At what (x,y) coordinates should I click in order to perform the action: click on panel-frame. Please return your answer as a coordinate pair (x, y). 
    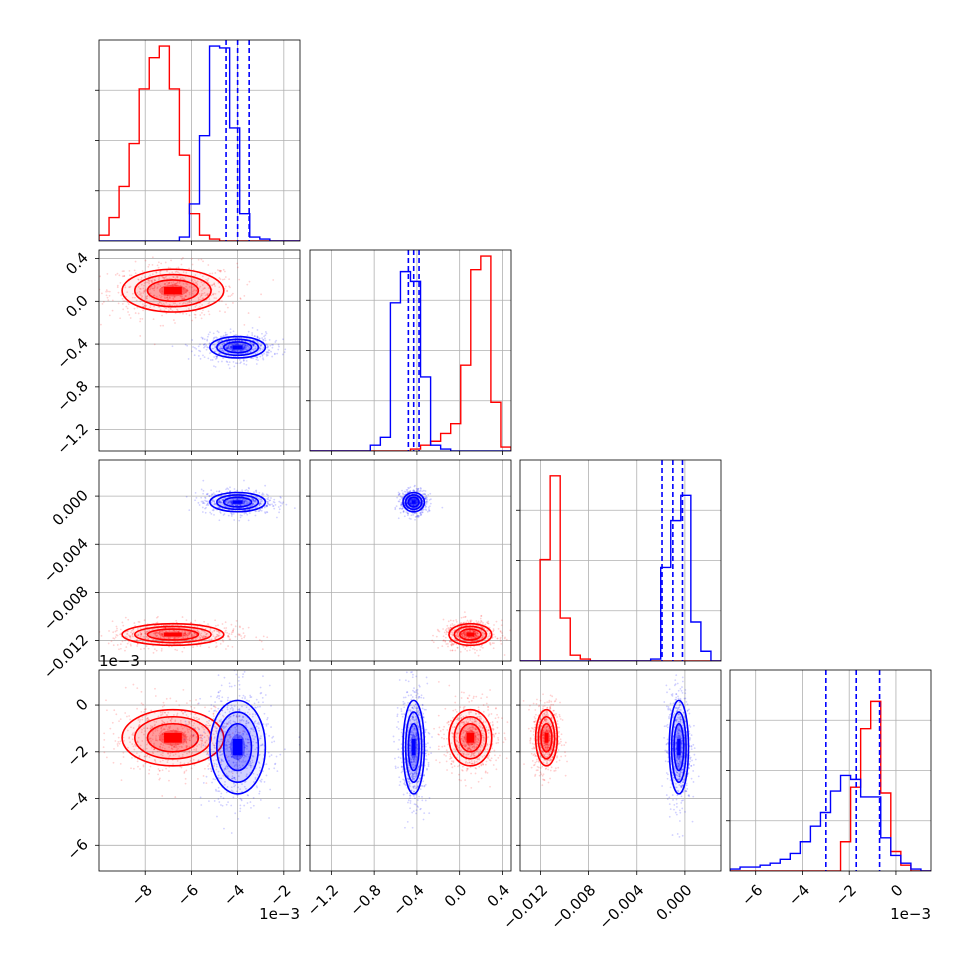
    Looking at the image, I should click on (199, 350).